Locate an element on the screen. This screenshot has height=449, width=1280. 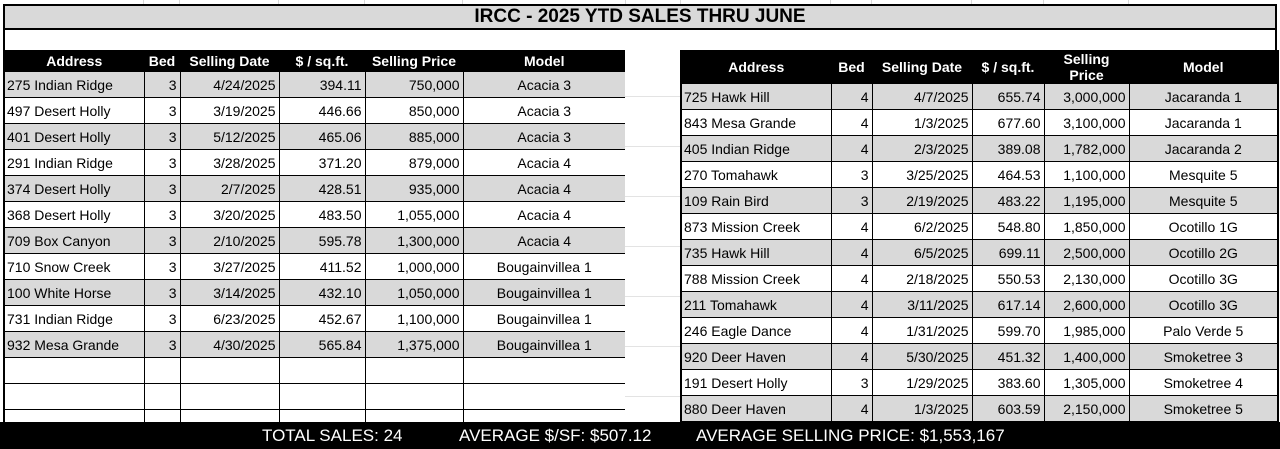
cell-model: Mesquite 5 is located at coordinates (1203, 200).